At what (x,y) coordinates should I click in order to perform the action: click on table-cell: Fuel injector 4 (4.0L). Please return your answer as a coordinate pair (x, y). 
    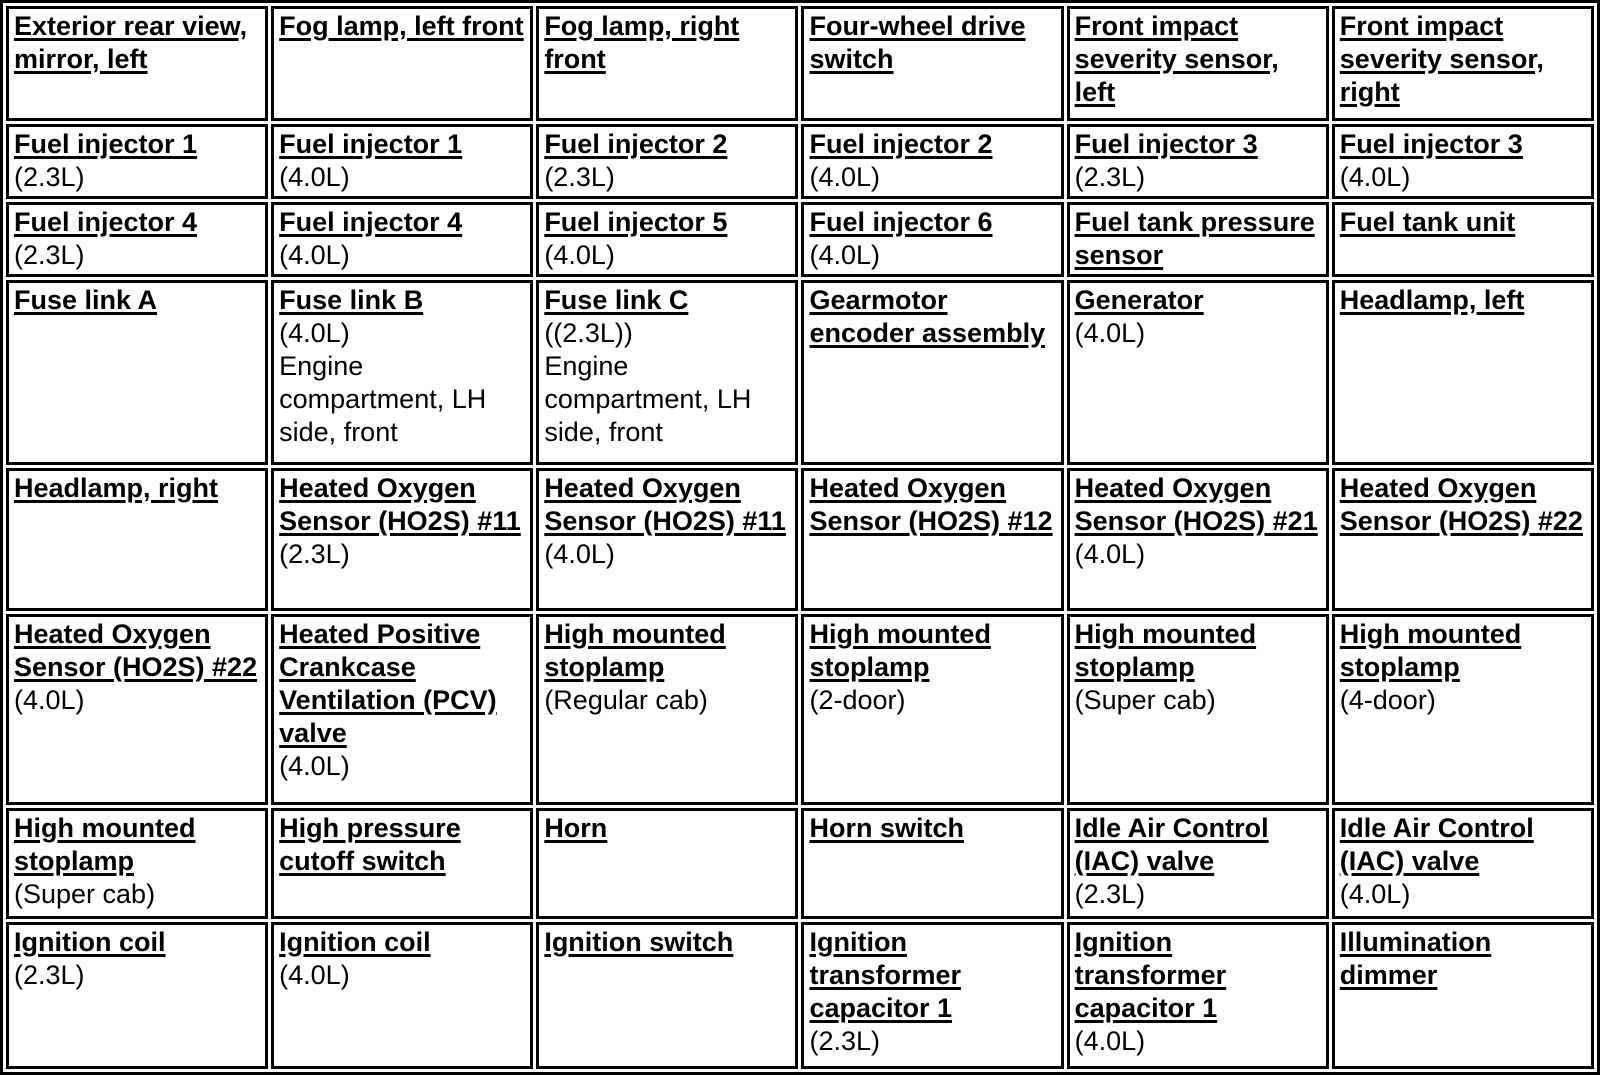
    Looking at the image, I should click on (402, 239).